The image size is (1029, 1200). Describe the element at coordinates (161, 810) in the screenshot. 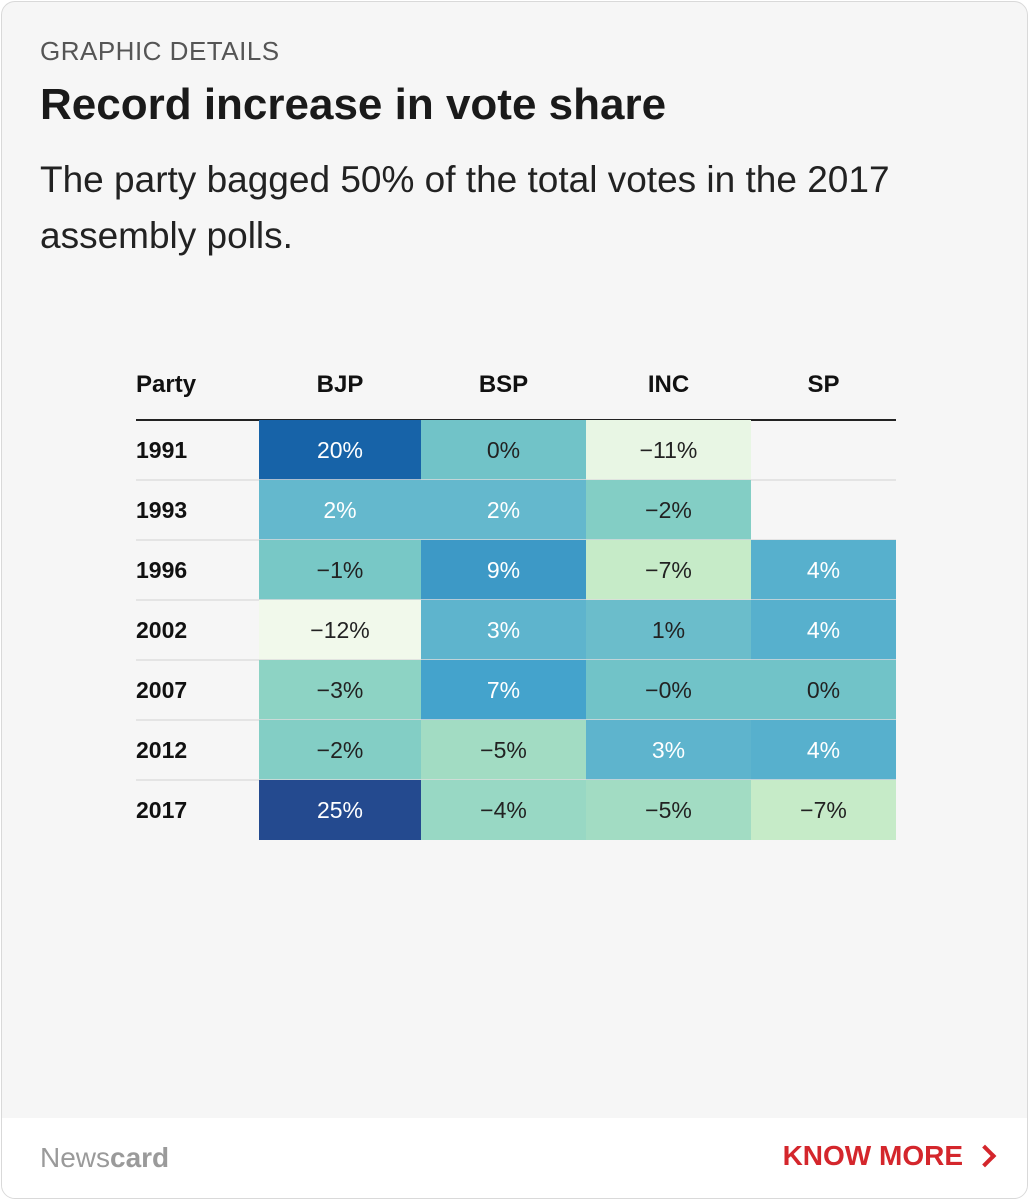

I see `row-label-2017: 2017` at that location.